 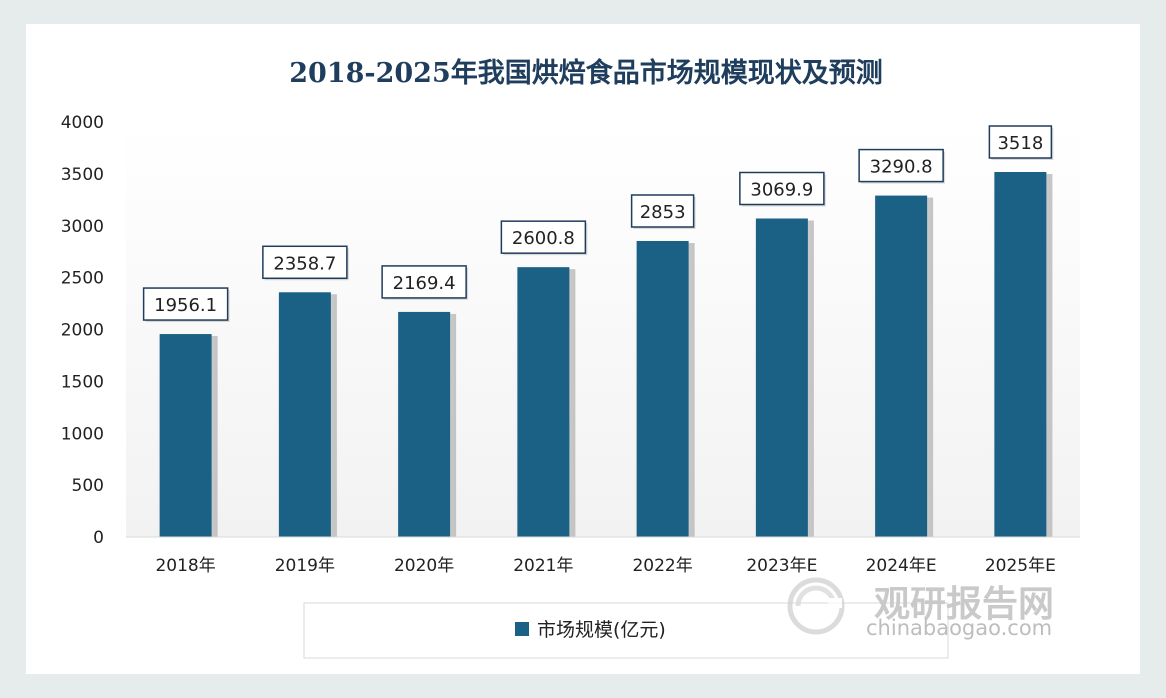 I want to click on data-label: 2600.8, so click(x=544, y=238).